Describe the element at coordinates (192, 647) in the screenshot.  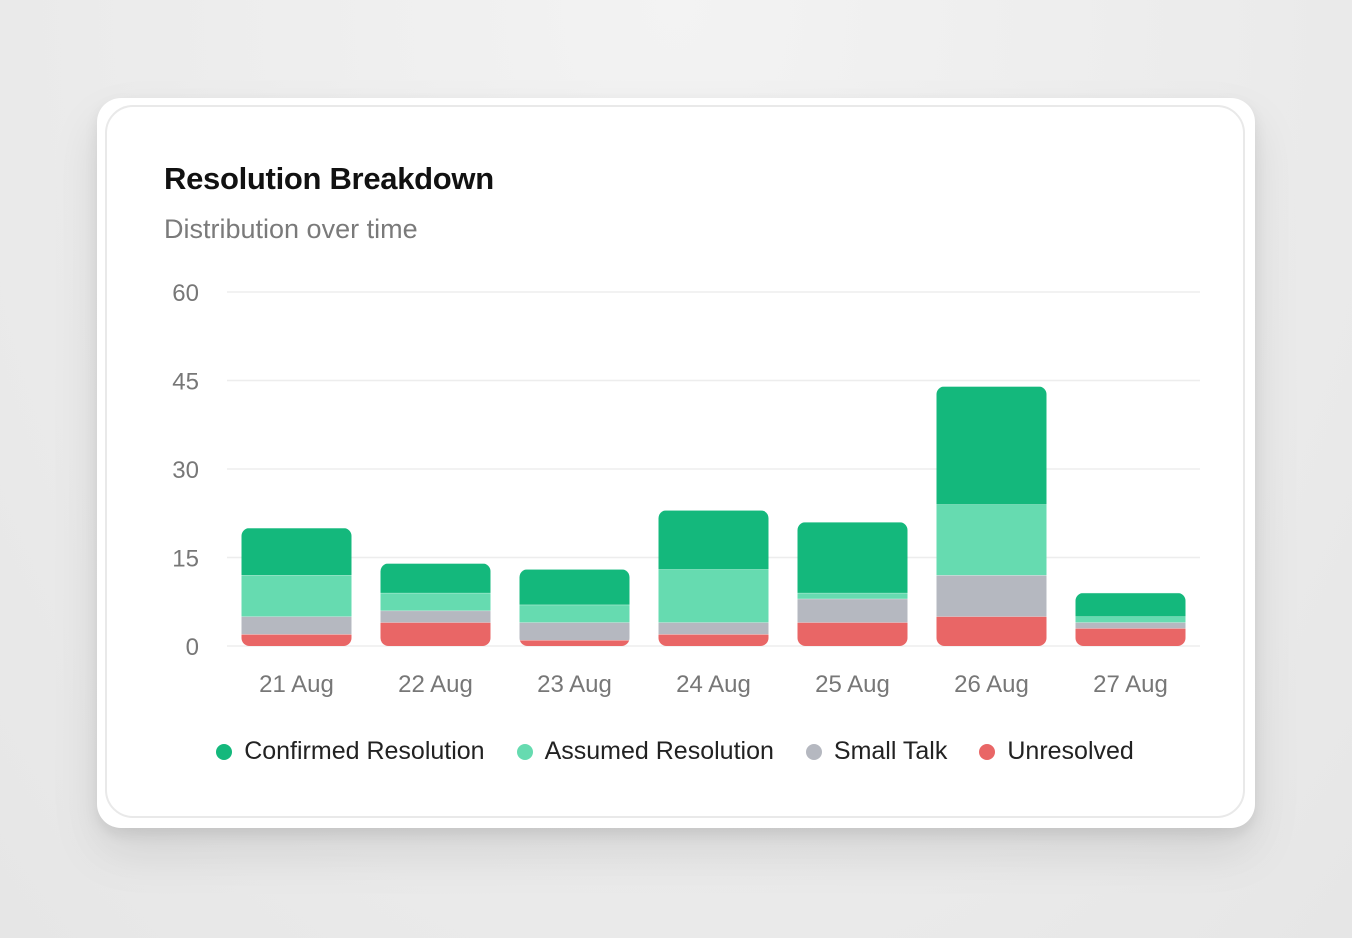
I see `y-tick-label: 0` at that location.